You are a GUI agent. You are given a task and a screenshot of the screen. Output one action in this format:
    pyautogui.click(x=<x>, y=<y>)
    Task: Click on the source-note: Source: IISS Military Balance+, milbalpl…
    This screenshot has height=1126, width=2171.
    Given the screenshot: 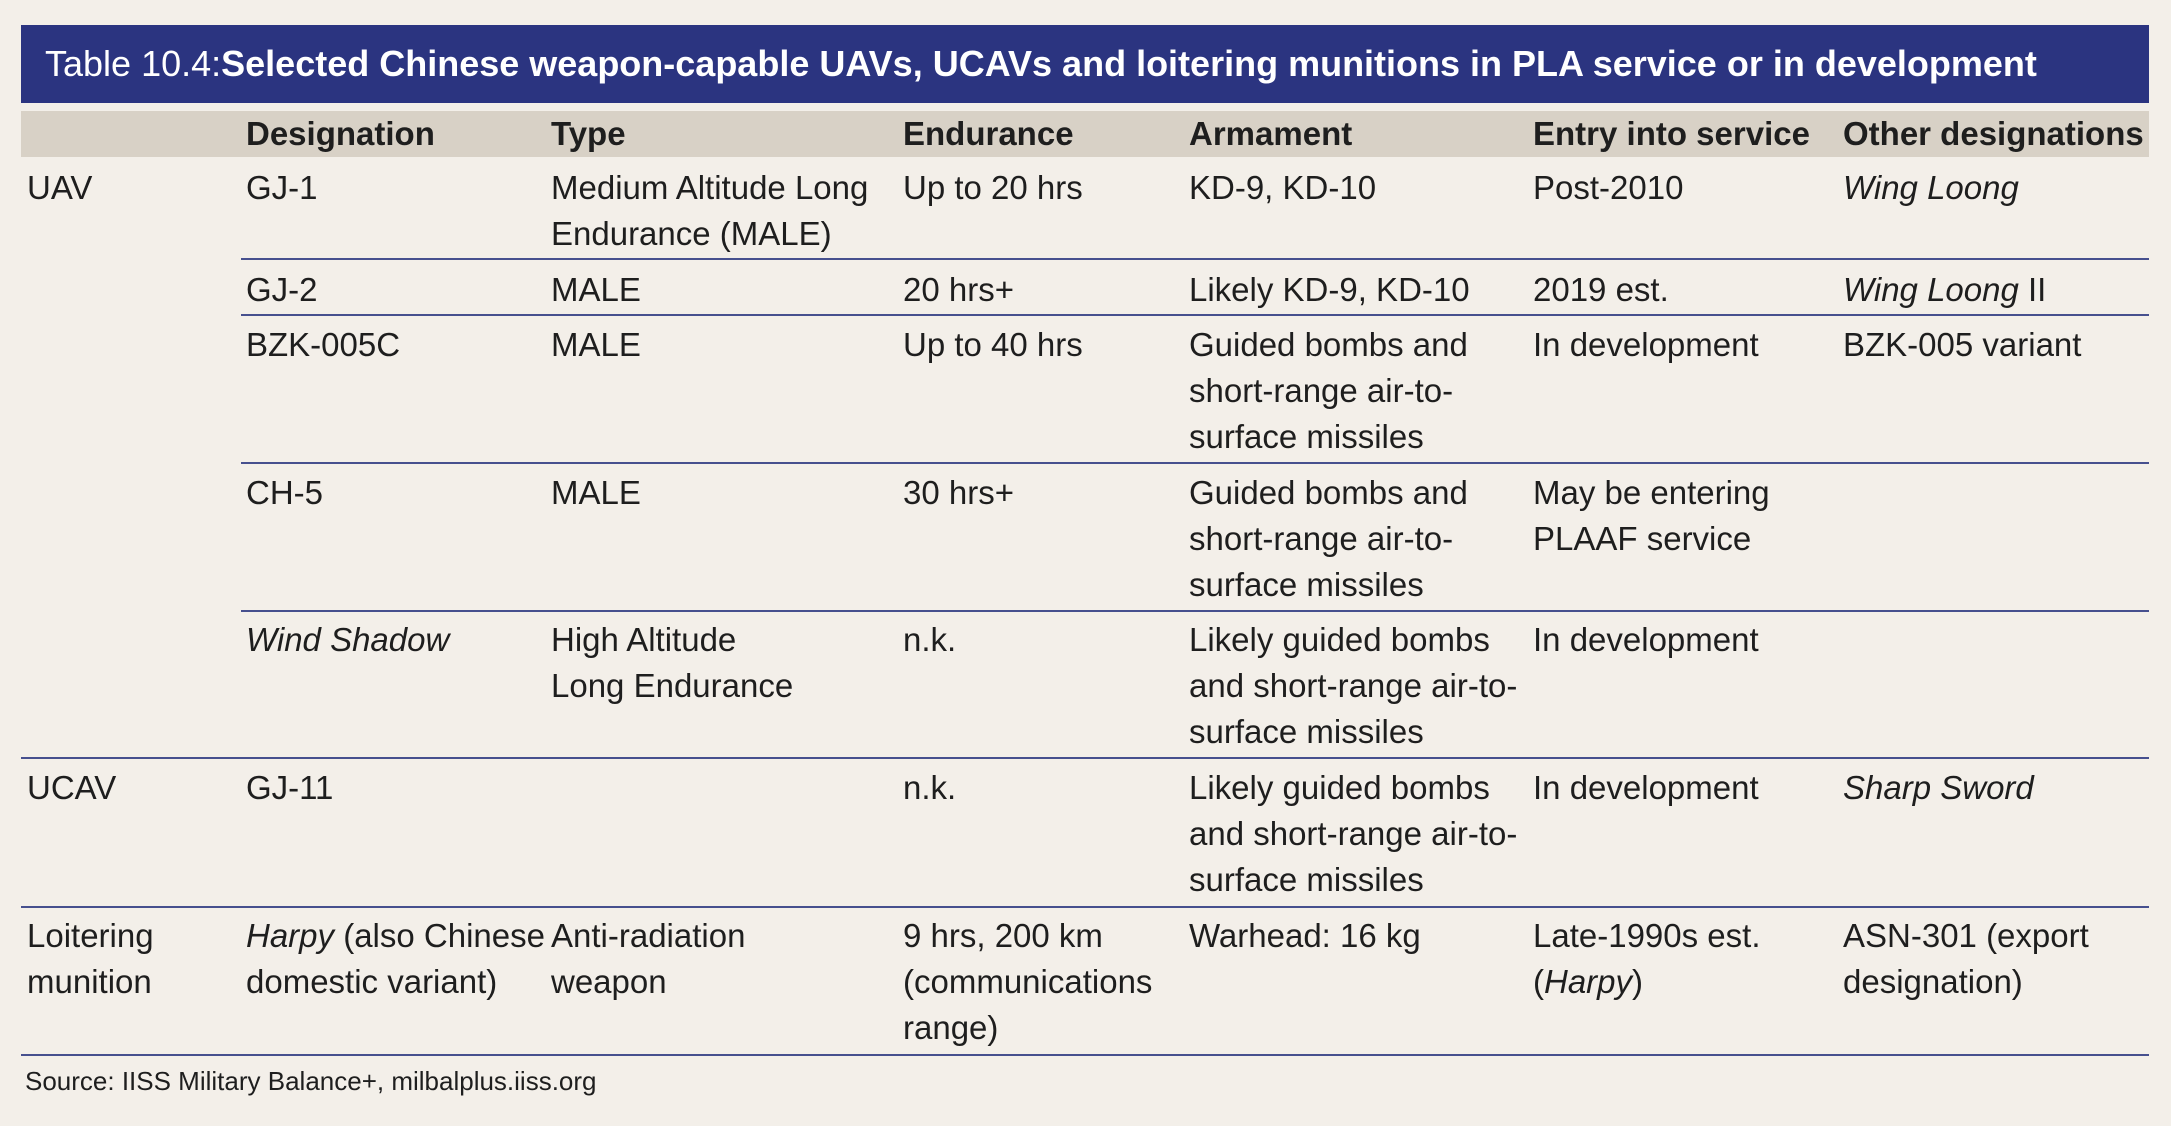 What is the action you would take?
    pyautogui.click(x=311, y=1081)
    